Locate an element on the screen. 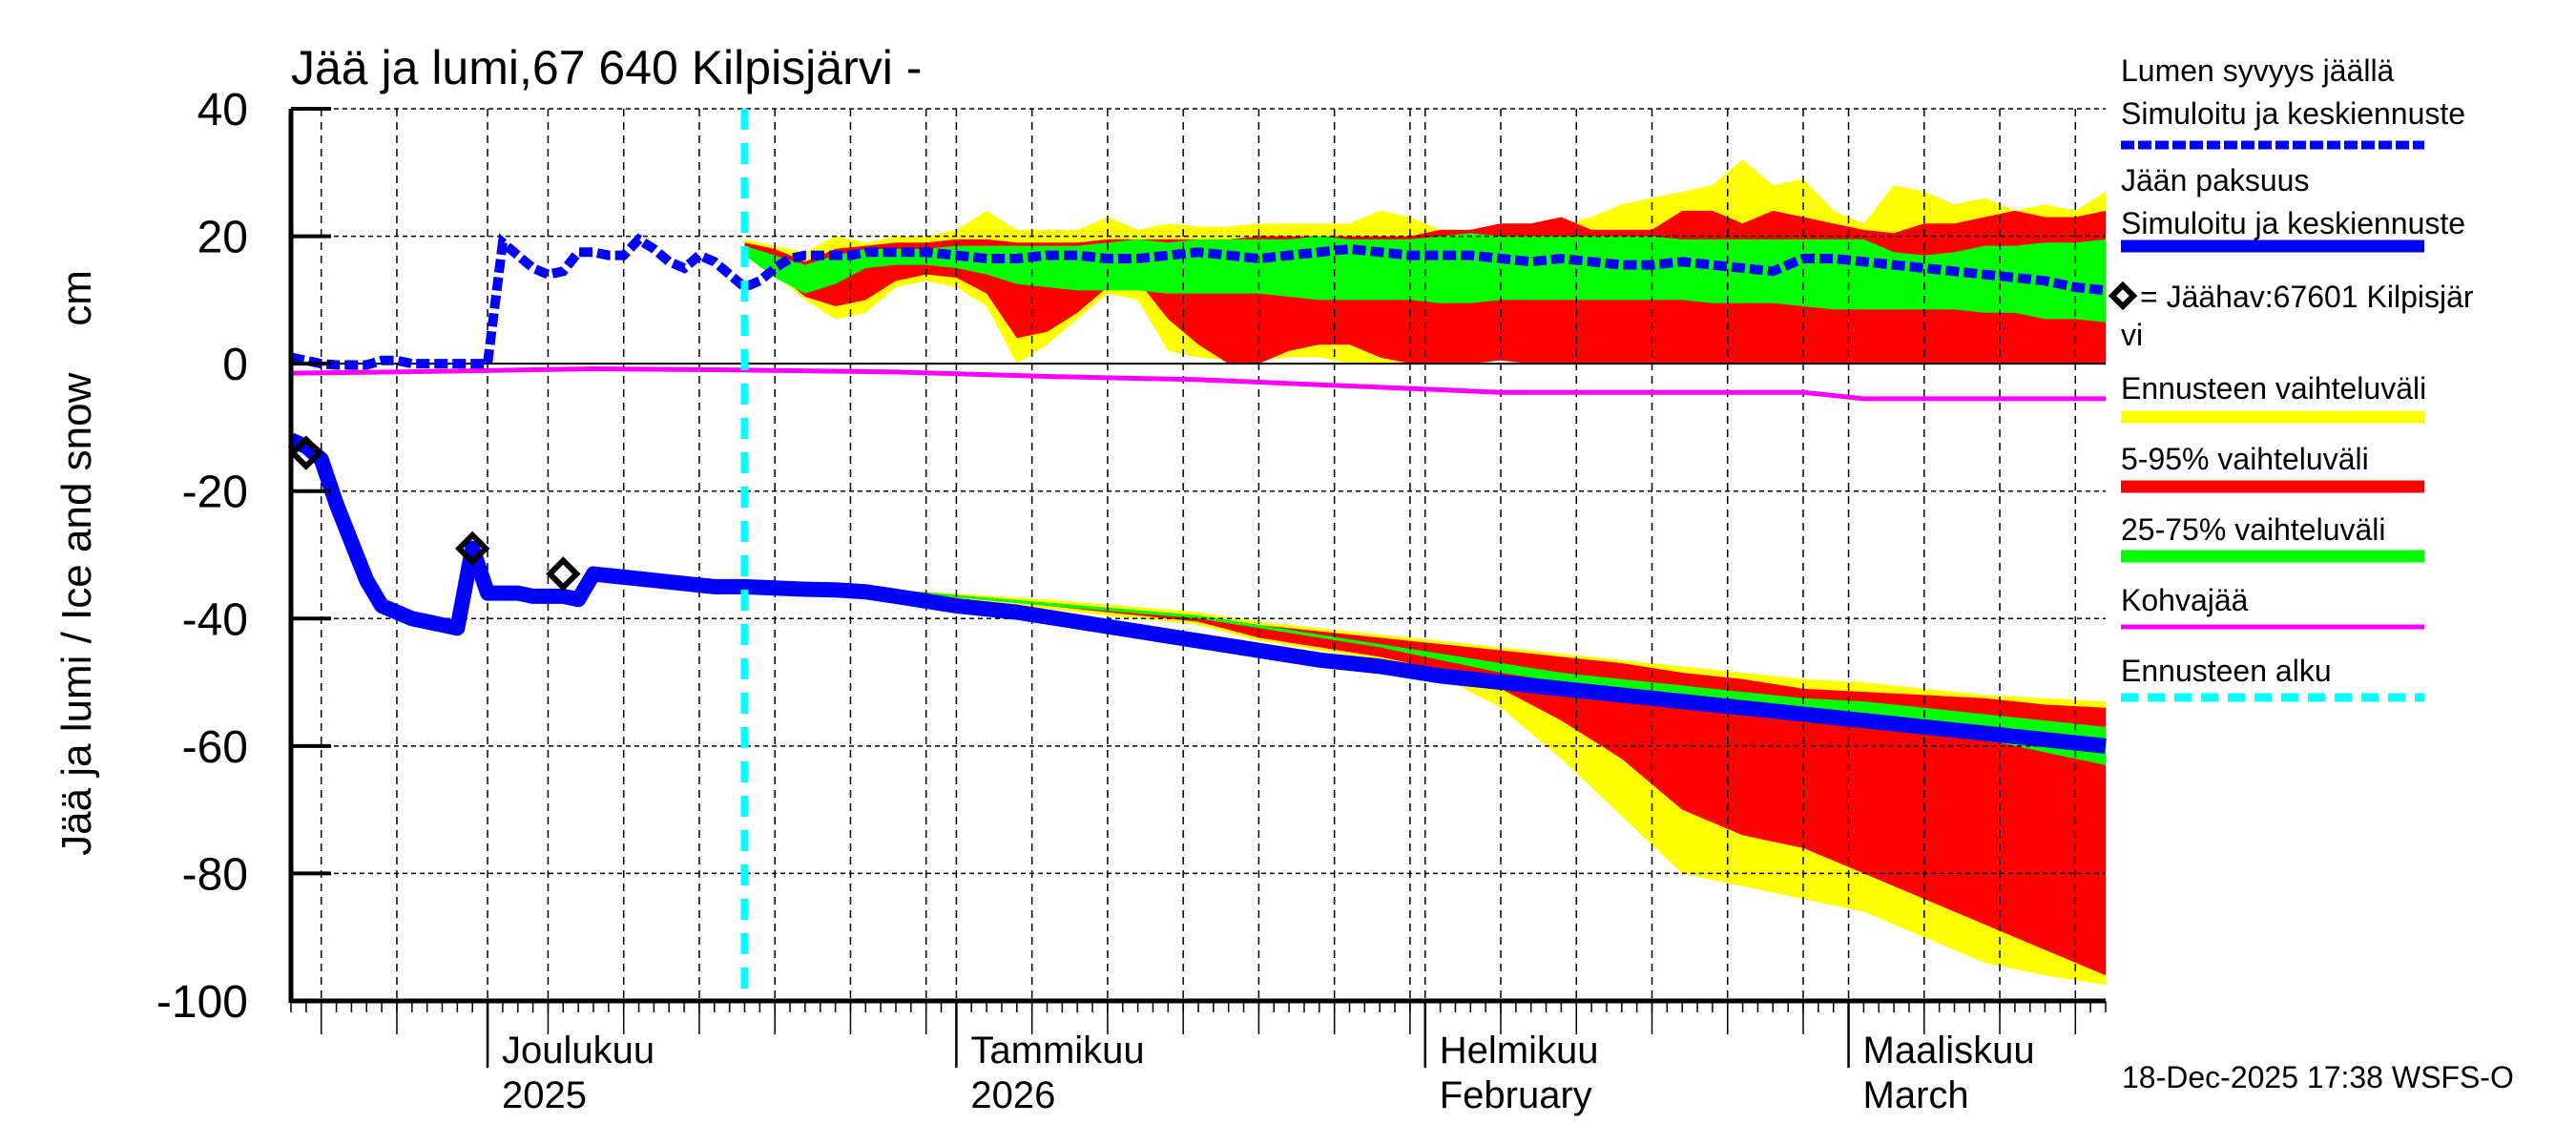  legend-item: Jään paksuus Simuloitu ja keskiennuste is located at coordinates (2293, 208).